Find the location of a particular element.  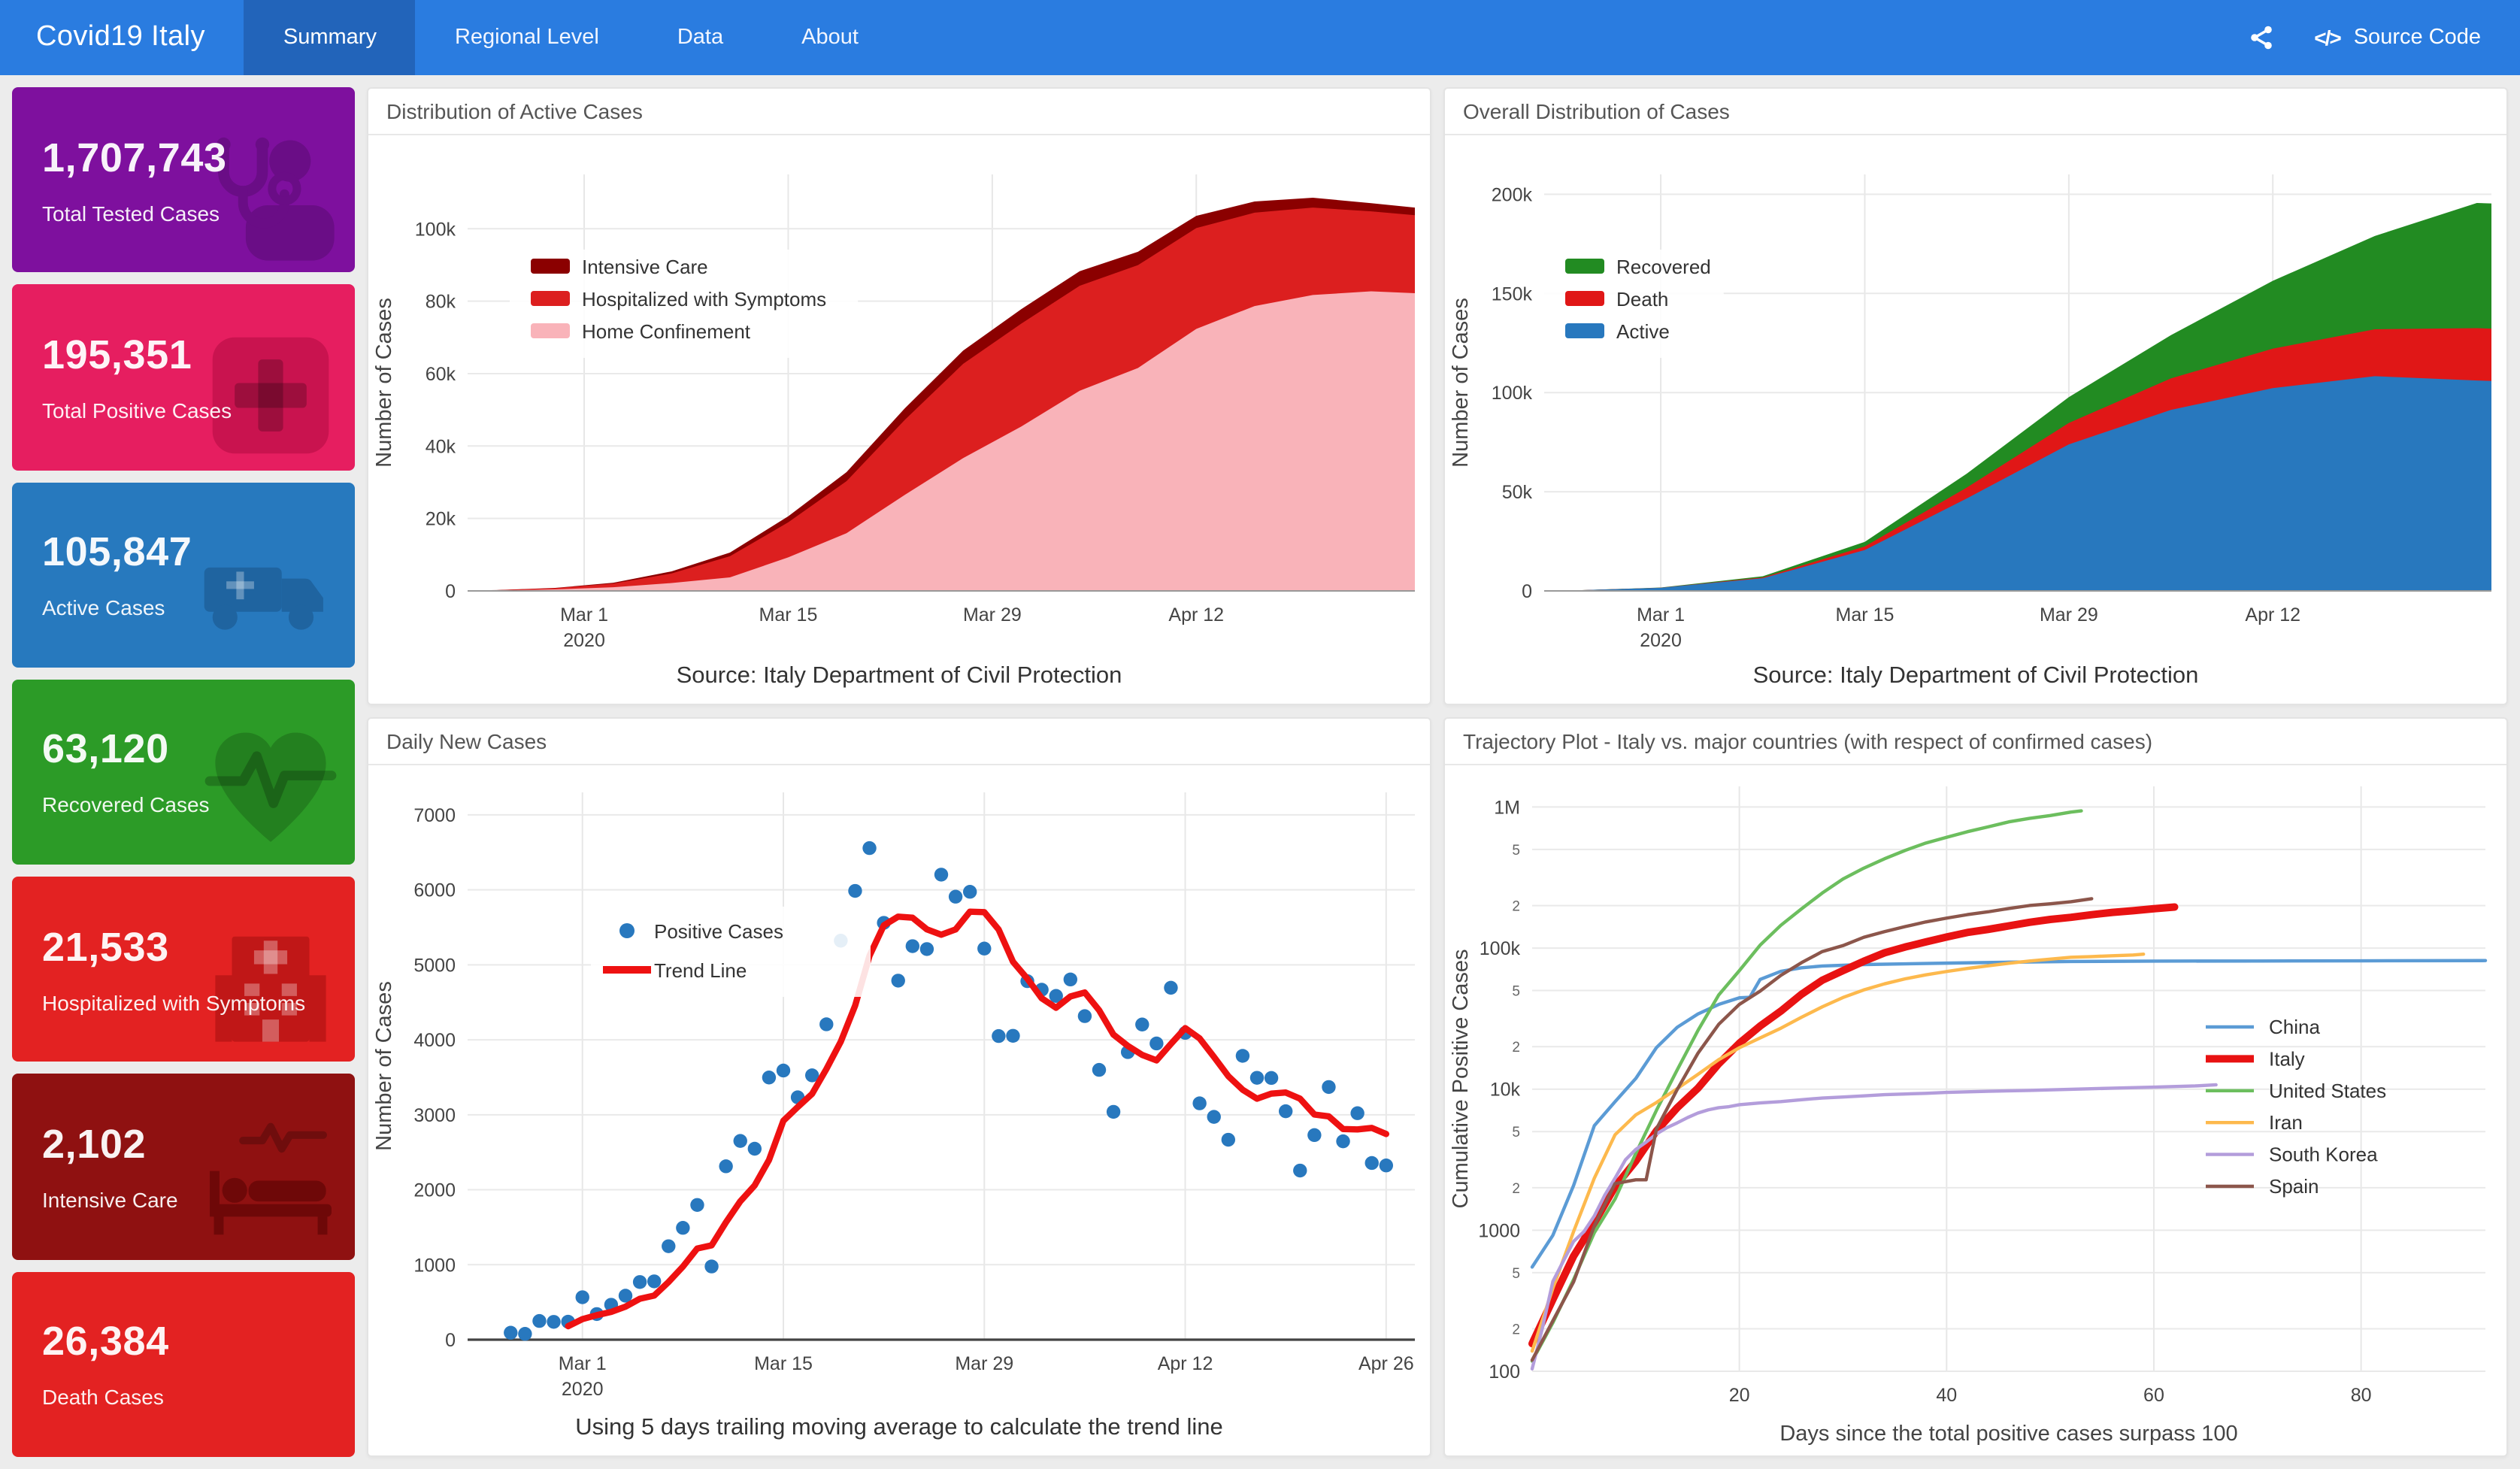

svg-text: Positive Cases is located at coordinates (718, 931).